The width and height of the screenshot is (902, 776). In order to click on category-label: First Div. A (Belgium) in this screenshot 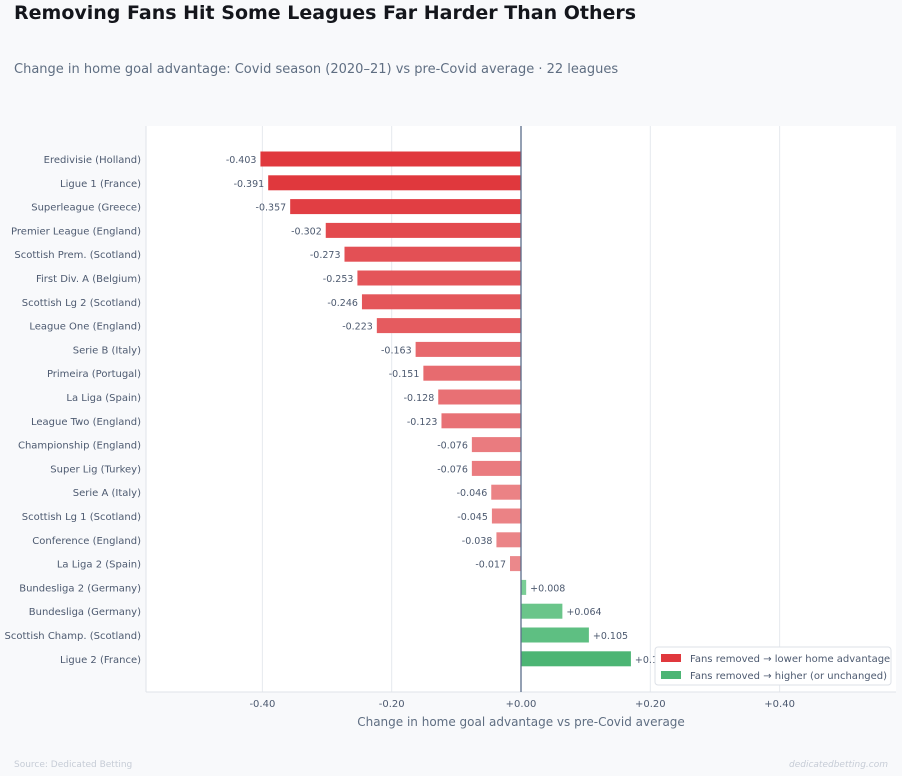, I will do `click(88, 279)`.